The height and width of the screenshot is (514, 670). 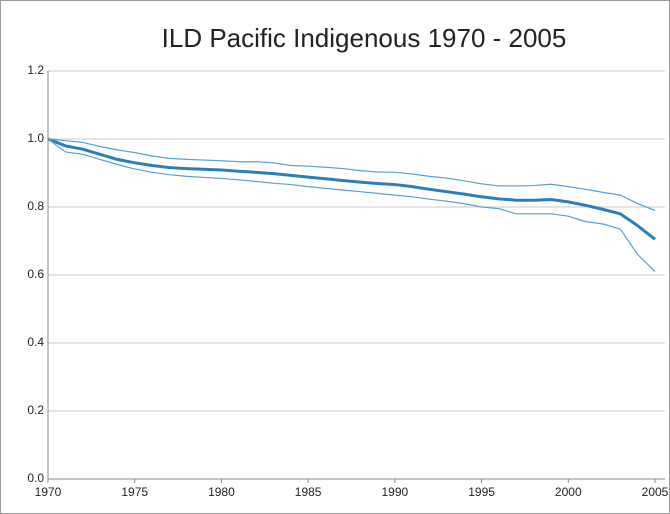 What do you see at coordinates (35, 70) in the screenshot?
I see `y-tick-label: 1.2` at bounding box center [35, 70].